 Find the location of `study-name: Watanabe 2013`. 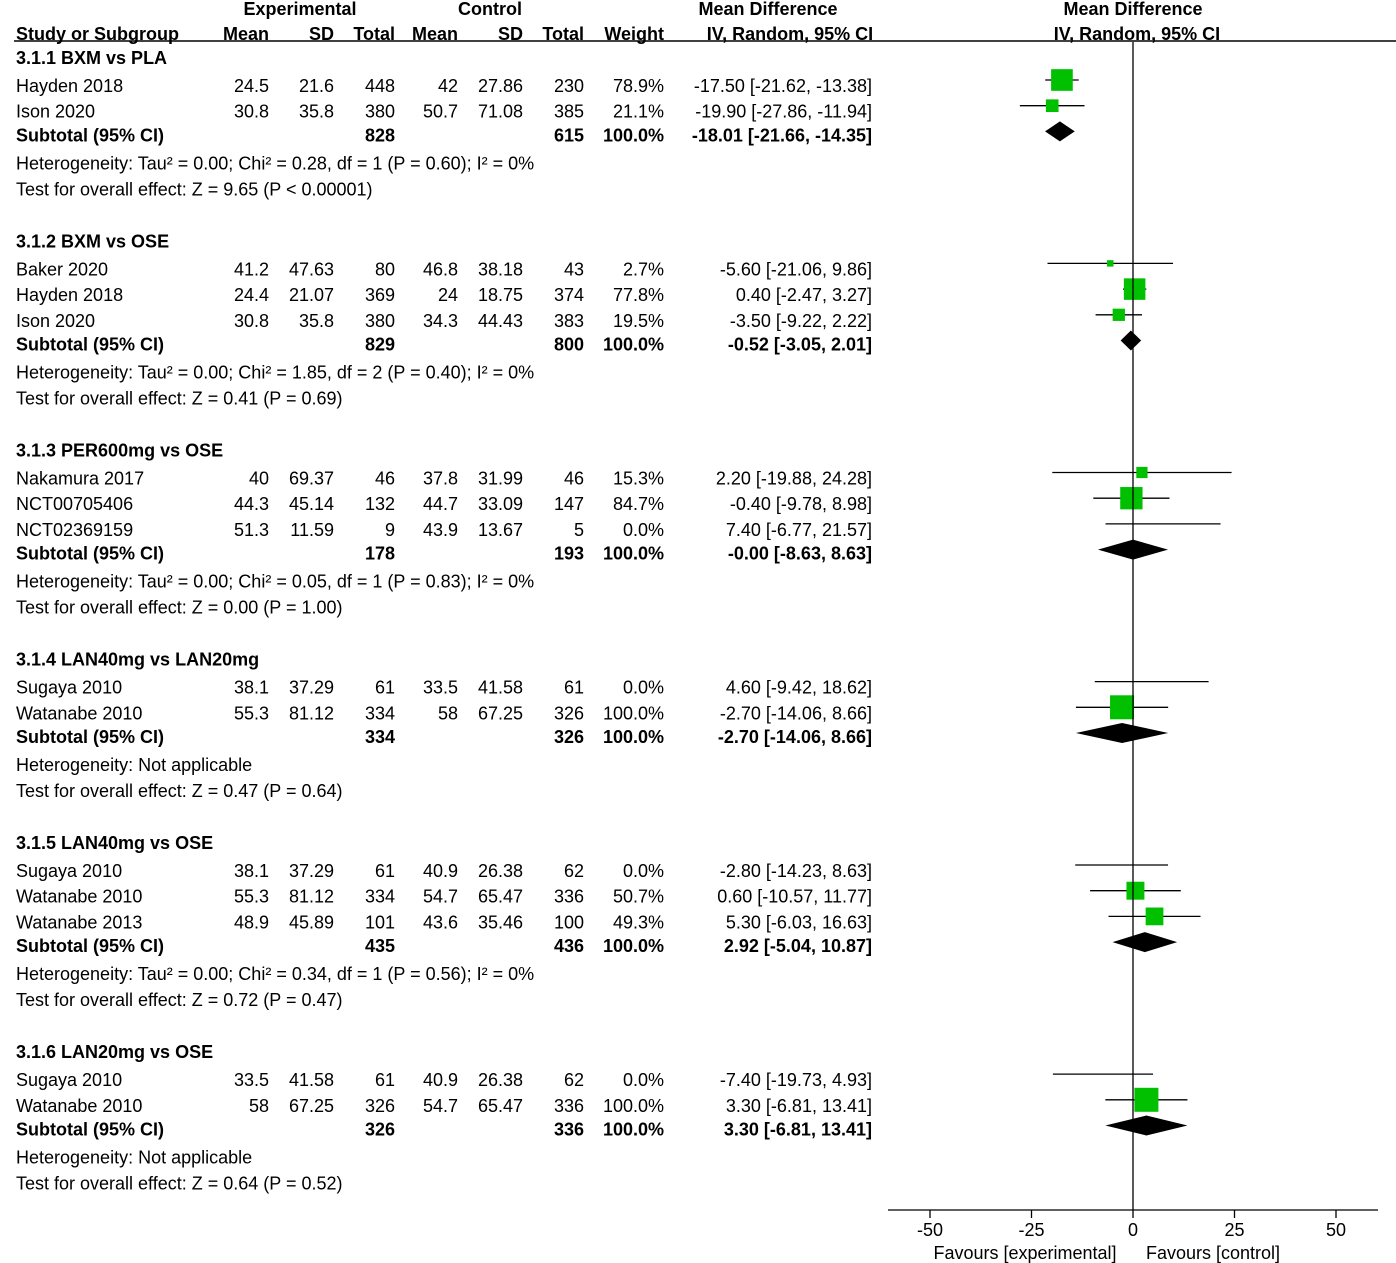

study-name: Watanabe 2013 is located at coordinates (79, 922).